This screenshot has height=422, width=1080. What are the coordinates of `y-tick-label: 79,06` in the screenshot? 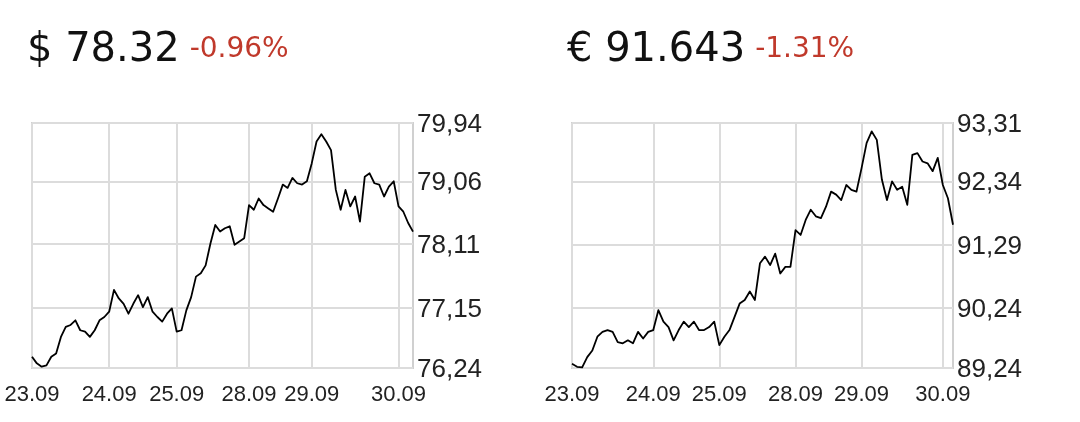 It's located at (450, 181).